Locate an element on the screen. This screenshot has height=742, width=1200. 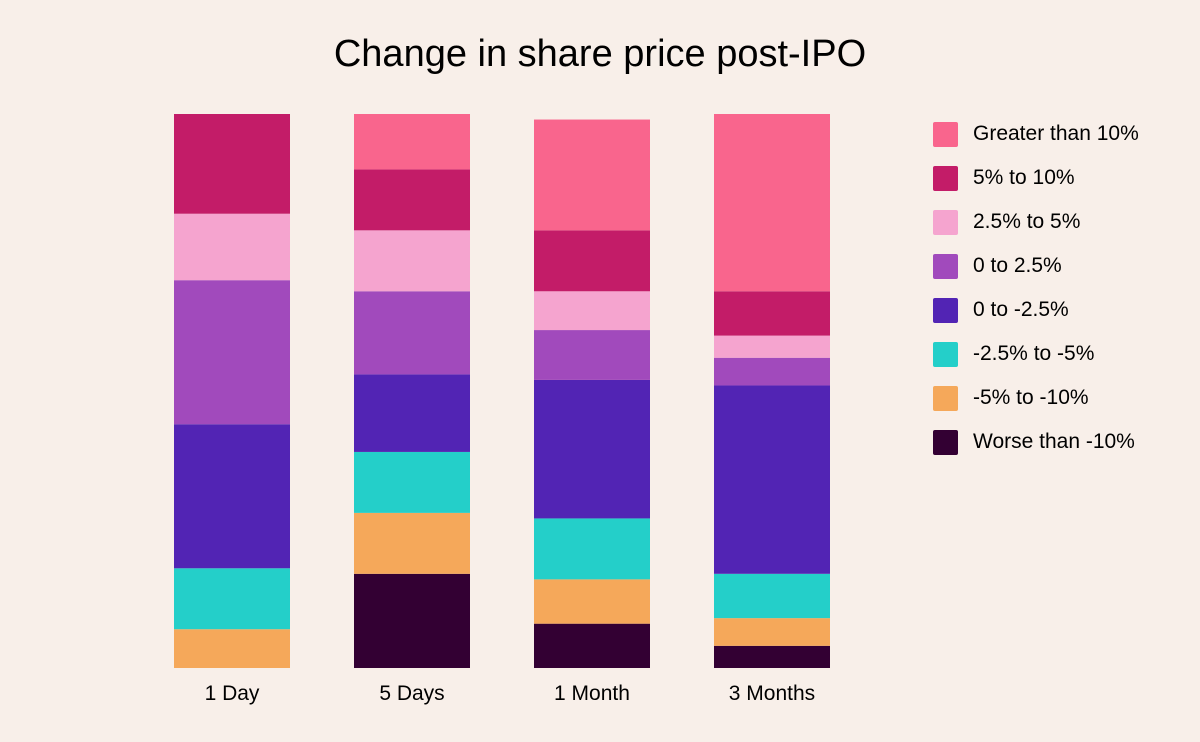
legend-item: -5% to -10% is located at coordinates (1036, 398).